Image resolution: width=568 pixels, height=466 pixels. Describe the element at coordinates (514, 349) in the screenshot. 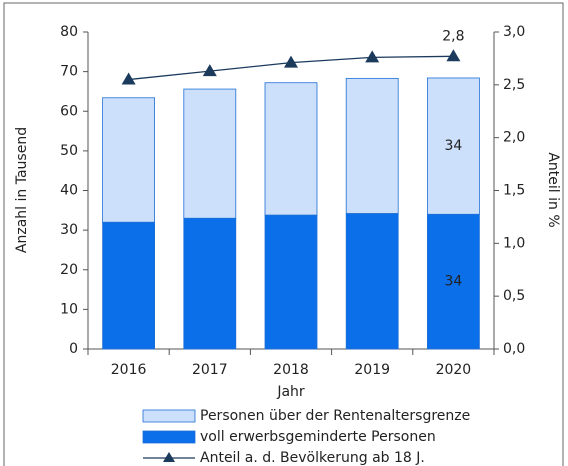

I see `y2-tick-label: 0,0` at that location.